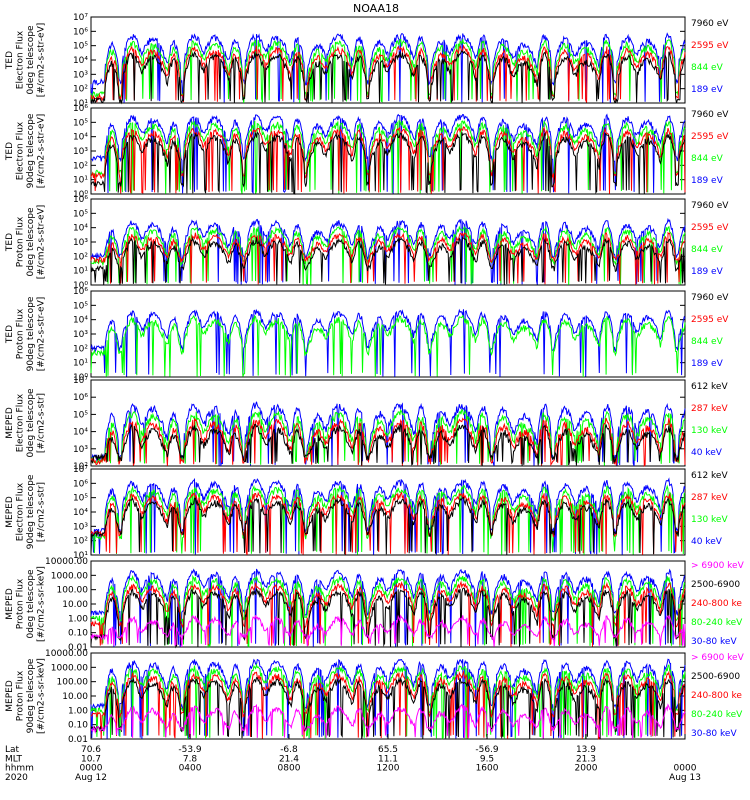  What do you see at coordinates (707, 542) in the screenshot?
I see `legend-entry: 40 keV` at bounding box center [707, 542].